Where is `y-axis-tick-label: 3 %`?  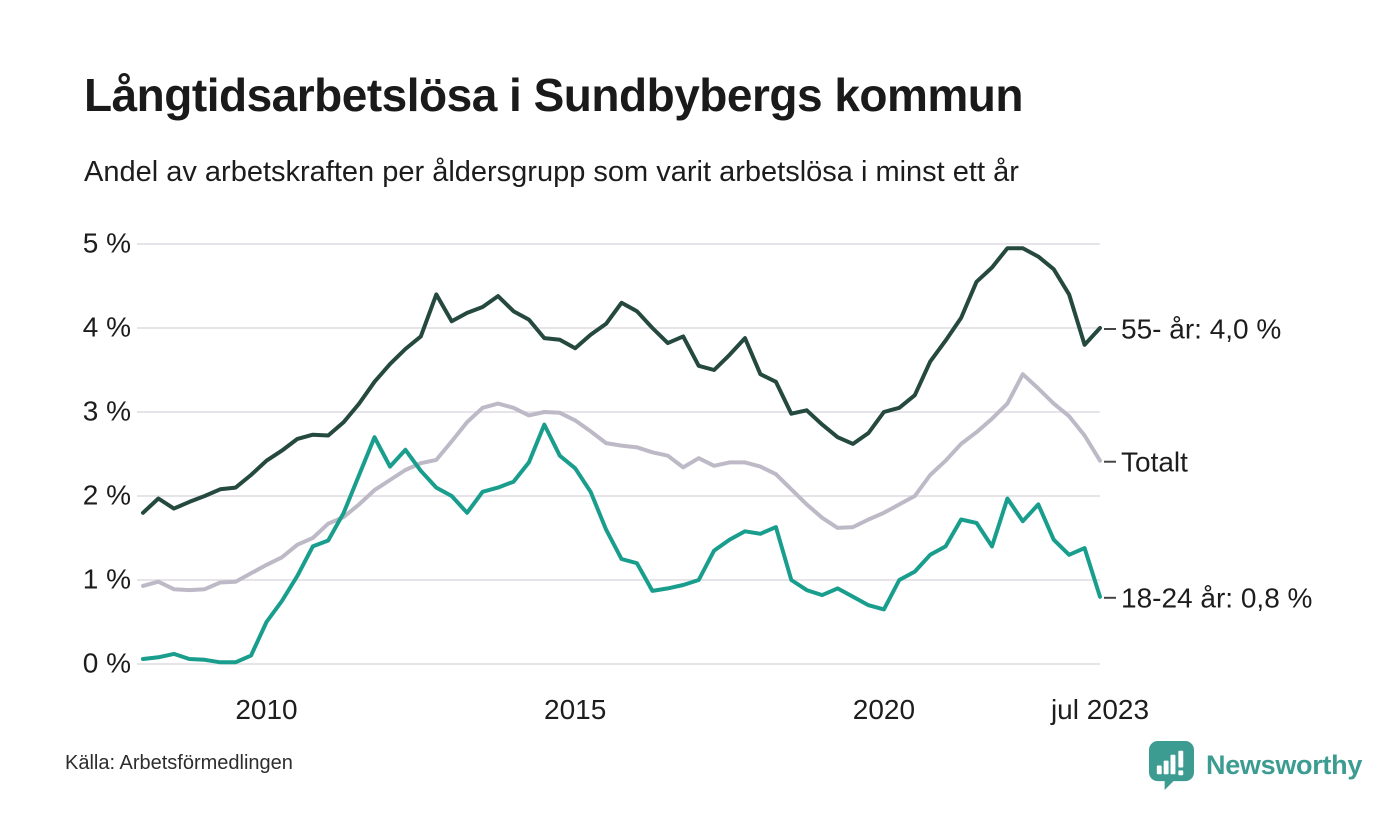
y-axis-tick-label: 3 % is located at coordinates (106, 411).